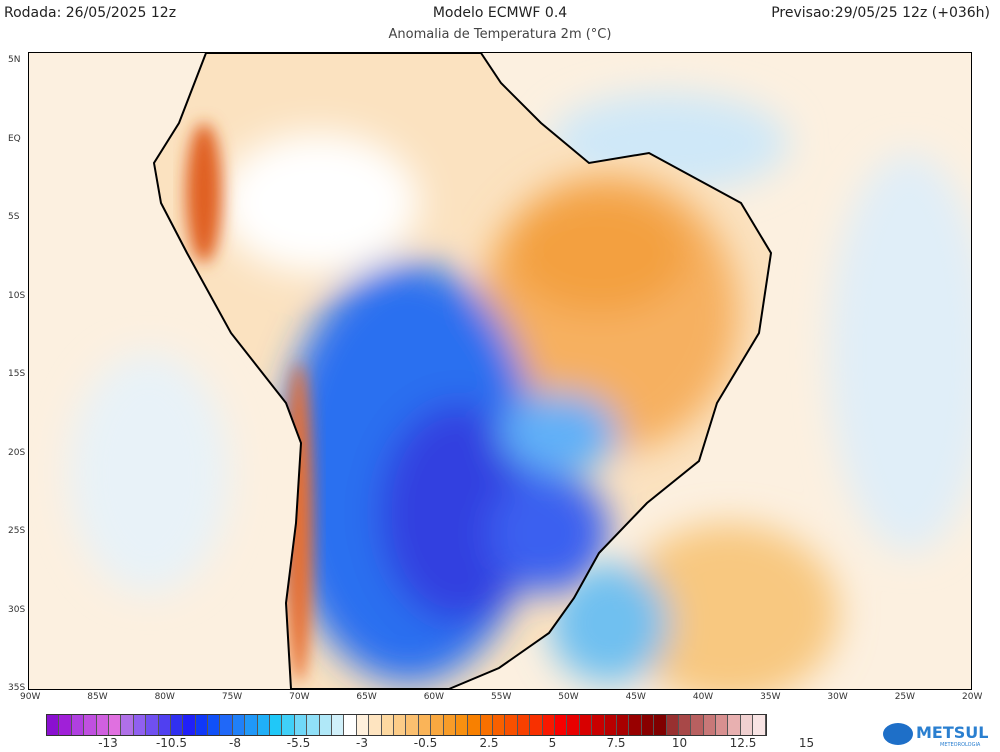 The image size is (1000, 752). I want to click on lon-label: 25W, so click(905, 697).